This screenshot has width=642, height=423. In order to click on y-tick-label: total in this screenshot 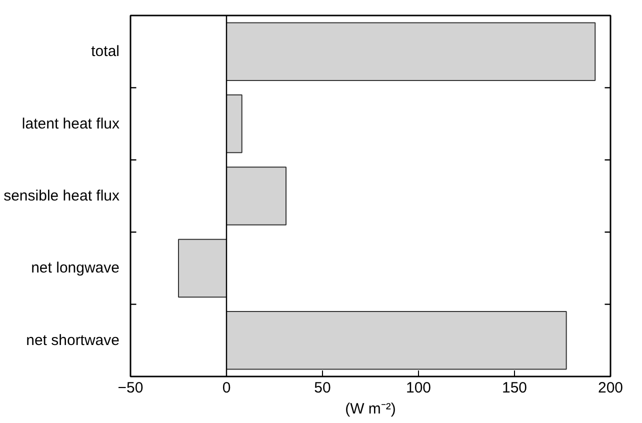, I will do `click(105, 51)`.